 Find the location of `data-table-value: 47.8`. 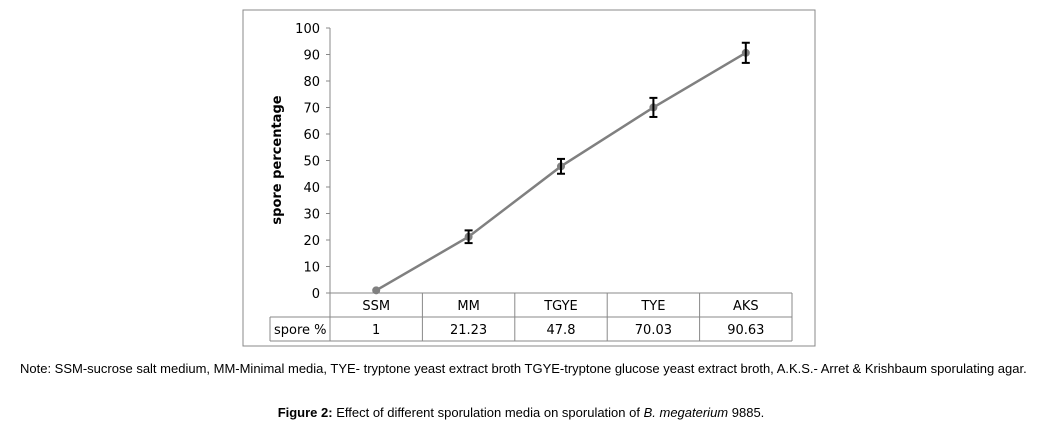

data-table-value: 47.8 is located at coordinates (561, 330).